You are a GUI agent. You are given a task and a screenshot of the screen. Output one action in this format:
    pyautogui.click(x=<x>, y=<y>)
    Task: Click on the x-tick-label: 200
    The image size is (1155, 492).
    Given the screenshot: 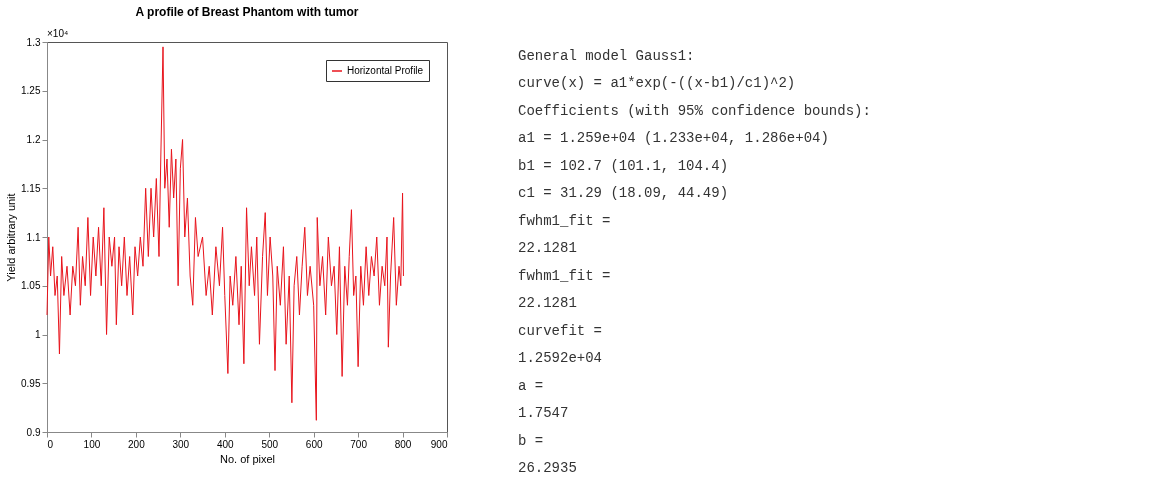 What is the action you would take?
    pyautogui.click(x=137, y=444)
    